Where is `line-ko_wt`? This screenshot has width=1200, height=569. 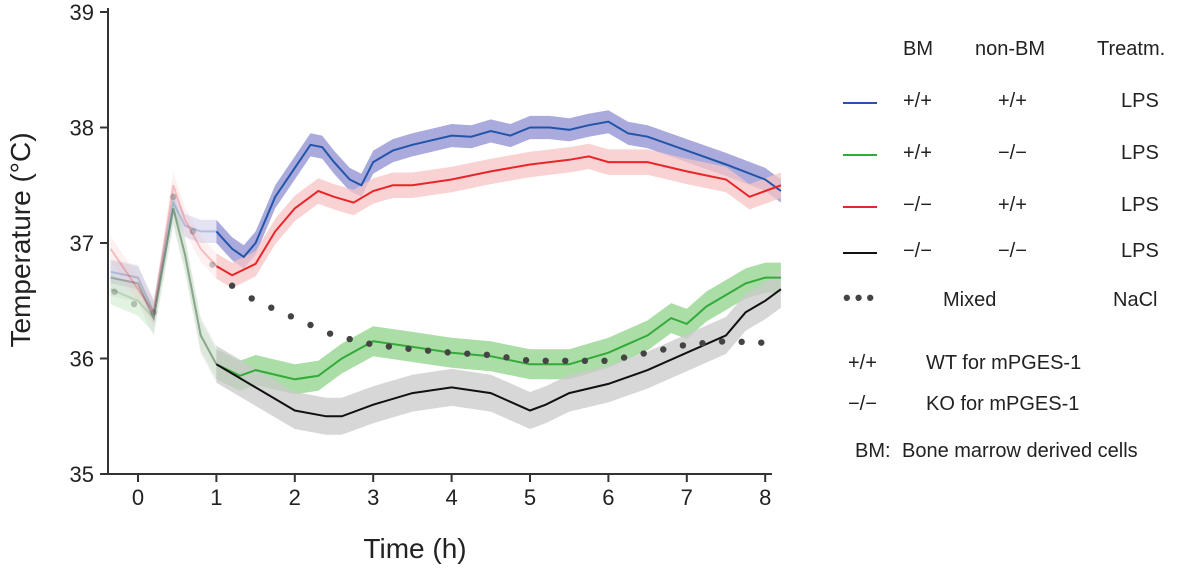
line-ko_wt is located at coordinates (498, 216).